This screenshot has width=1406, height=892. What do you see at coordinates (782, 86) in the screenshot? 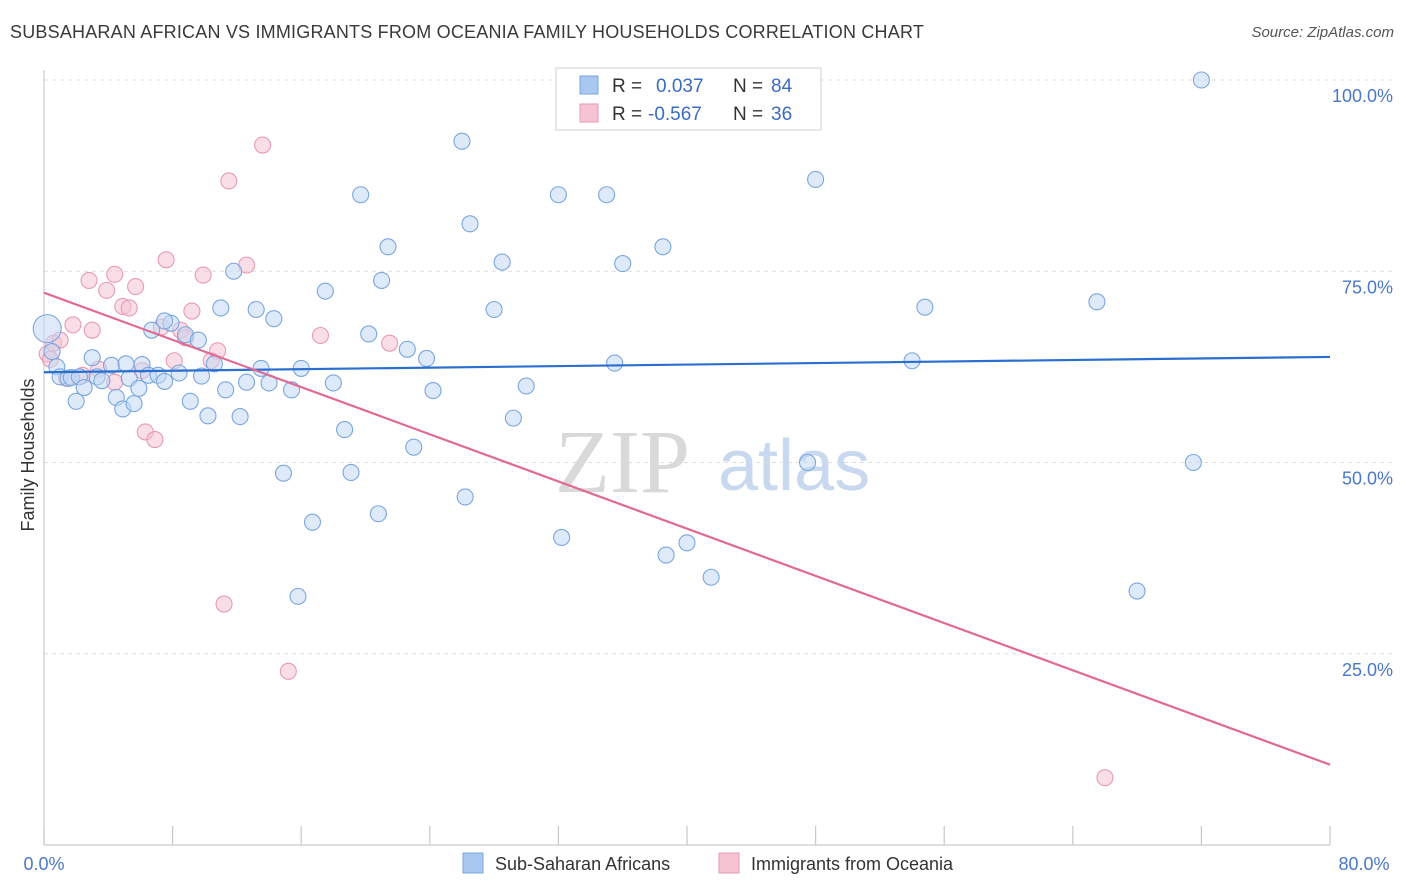
I see `stats-blue-n-value: 84` at bounding box center [782, 86].